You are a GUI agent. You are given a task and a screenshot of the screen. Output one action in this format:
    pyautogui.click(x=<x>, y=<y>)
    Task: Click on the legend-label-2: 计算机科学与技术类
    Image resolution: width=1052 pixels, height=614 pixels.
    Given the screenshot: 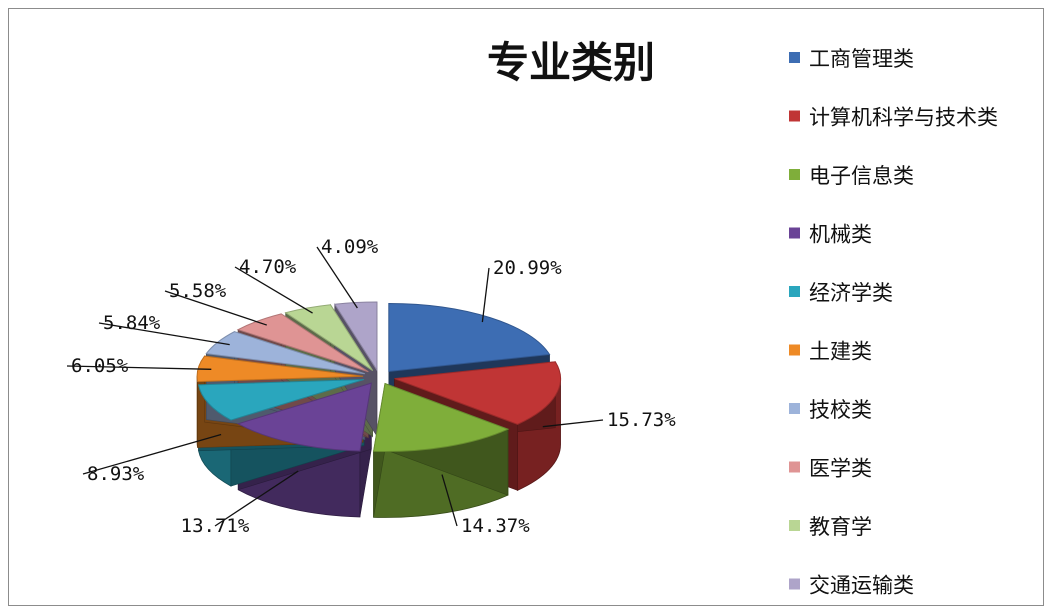 What is the action you would take?
    pyautogui.click(x=903, y=118)
    